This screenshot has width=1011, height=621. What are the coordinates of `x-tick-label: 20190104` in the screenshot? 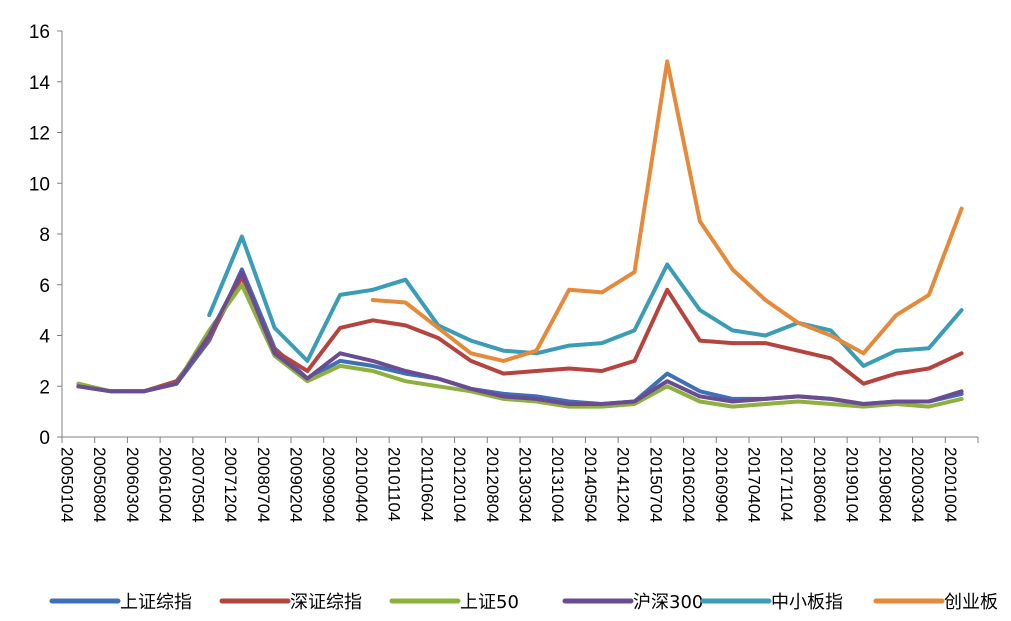 It's located at (852, 485).